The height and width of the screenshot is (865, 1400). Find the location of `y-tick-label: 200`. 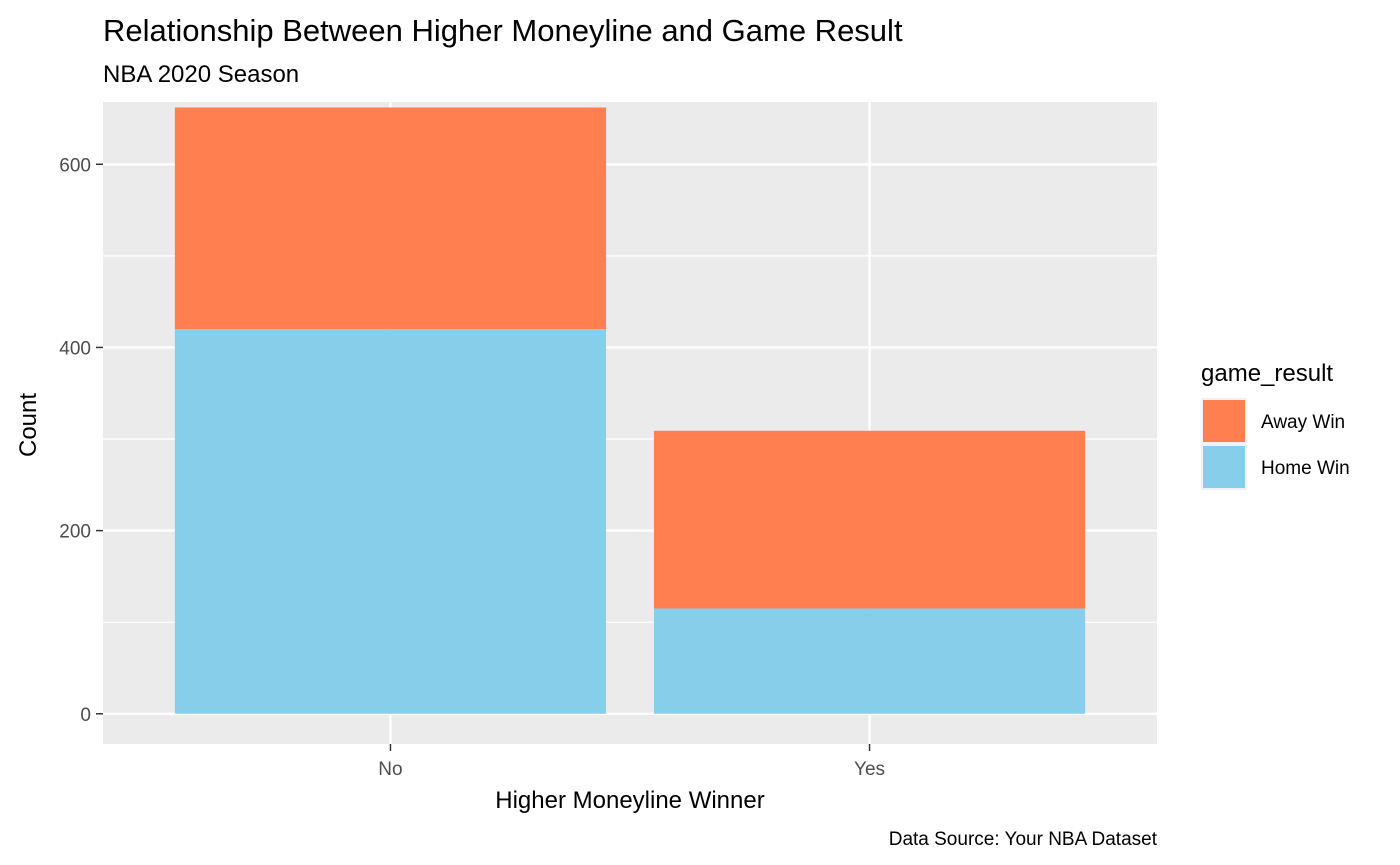

y-tick-label: 200 is located at coordinates (75, 532).